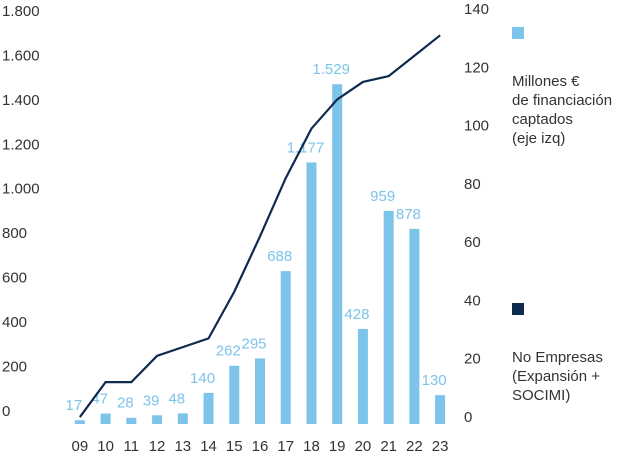  Describe the element at coordinates (74, 405) in the screenshot. I see `data-label: 17` at that location.